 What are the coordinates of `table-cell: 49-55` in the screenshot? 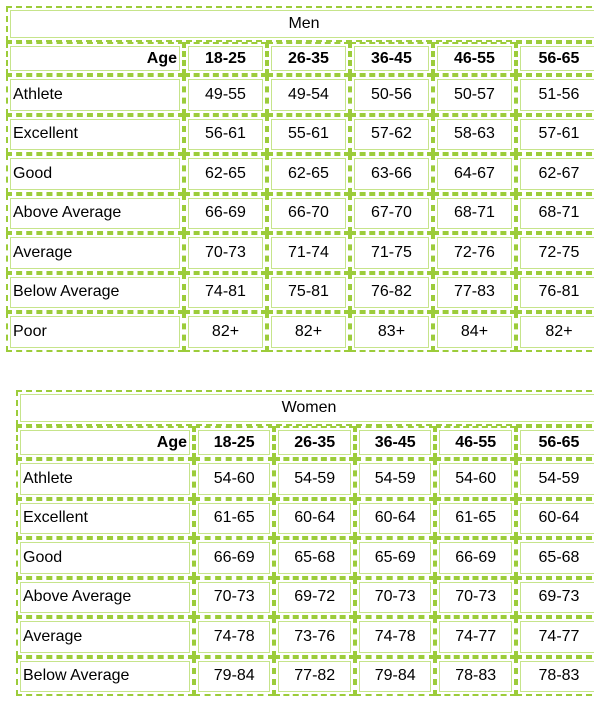 It's located at (225, 95).